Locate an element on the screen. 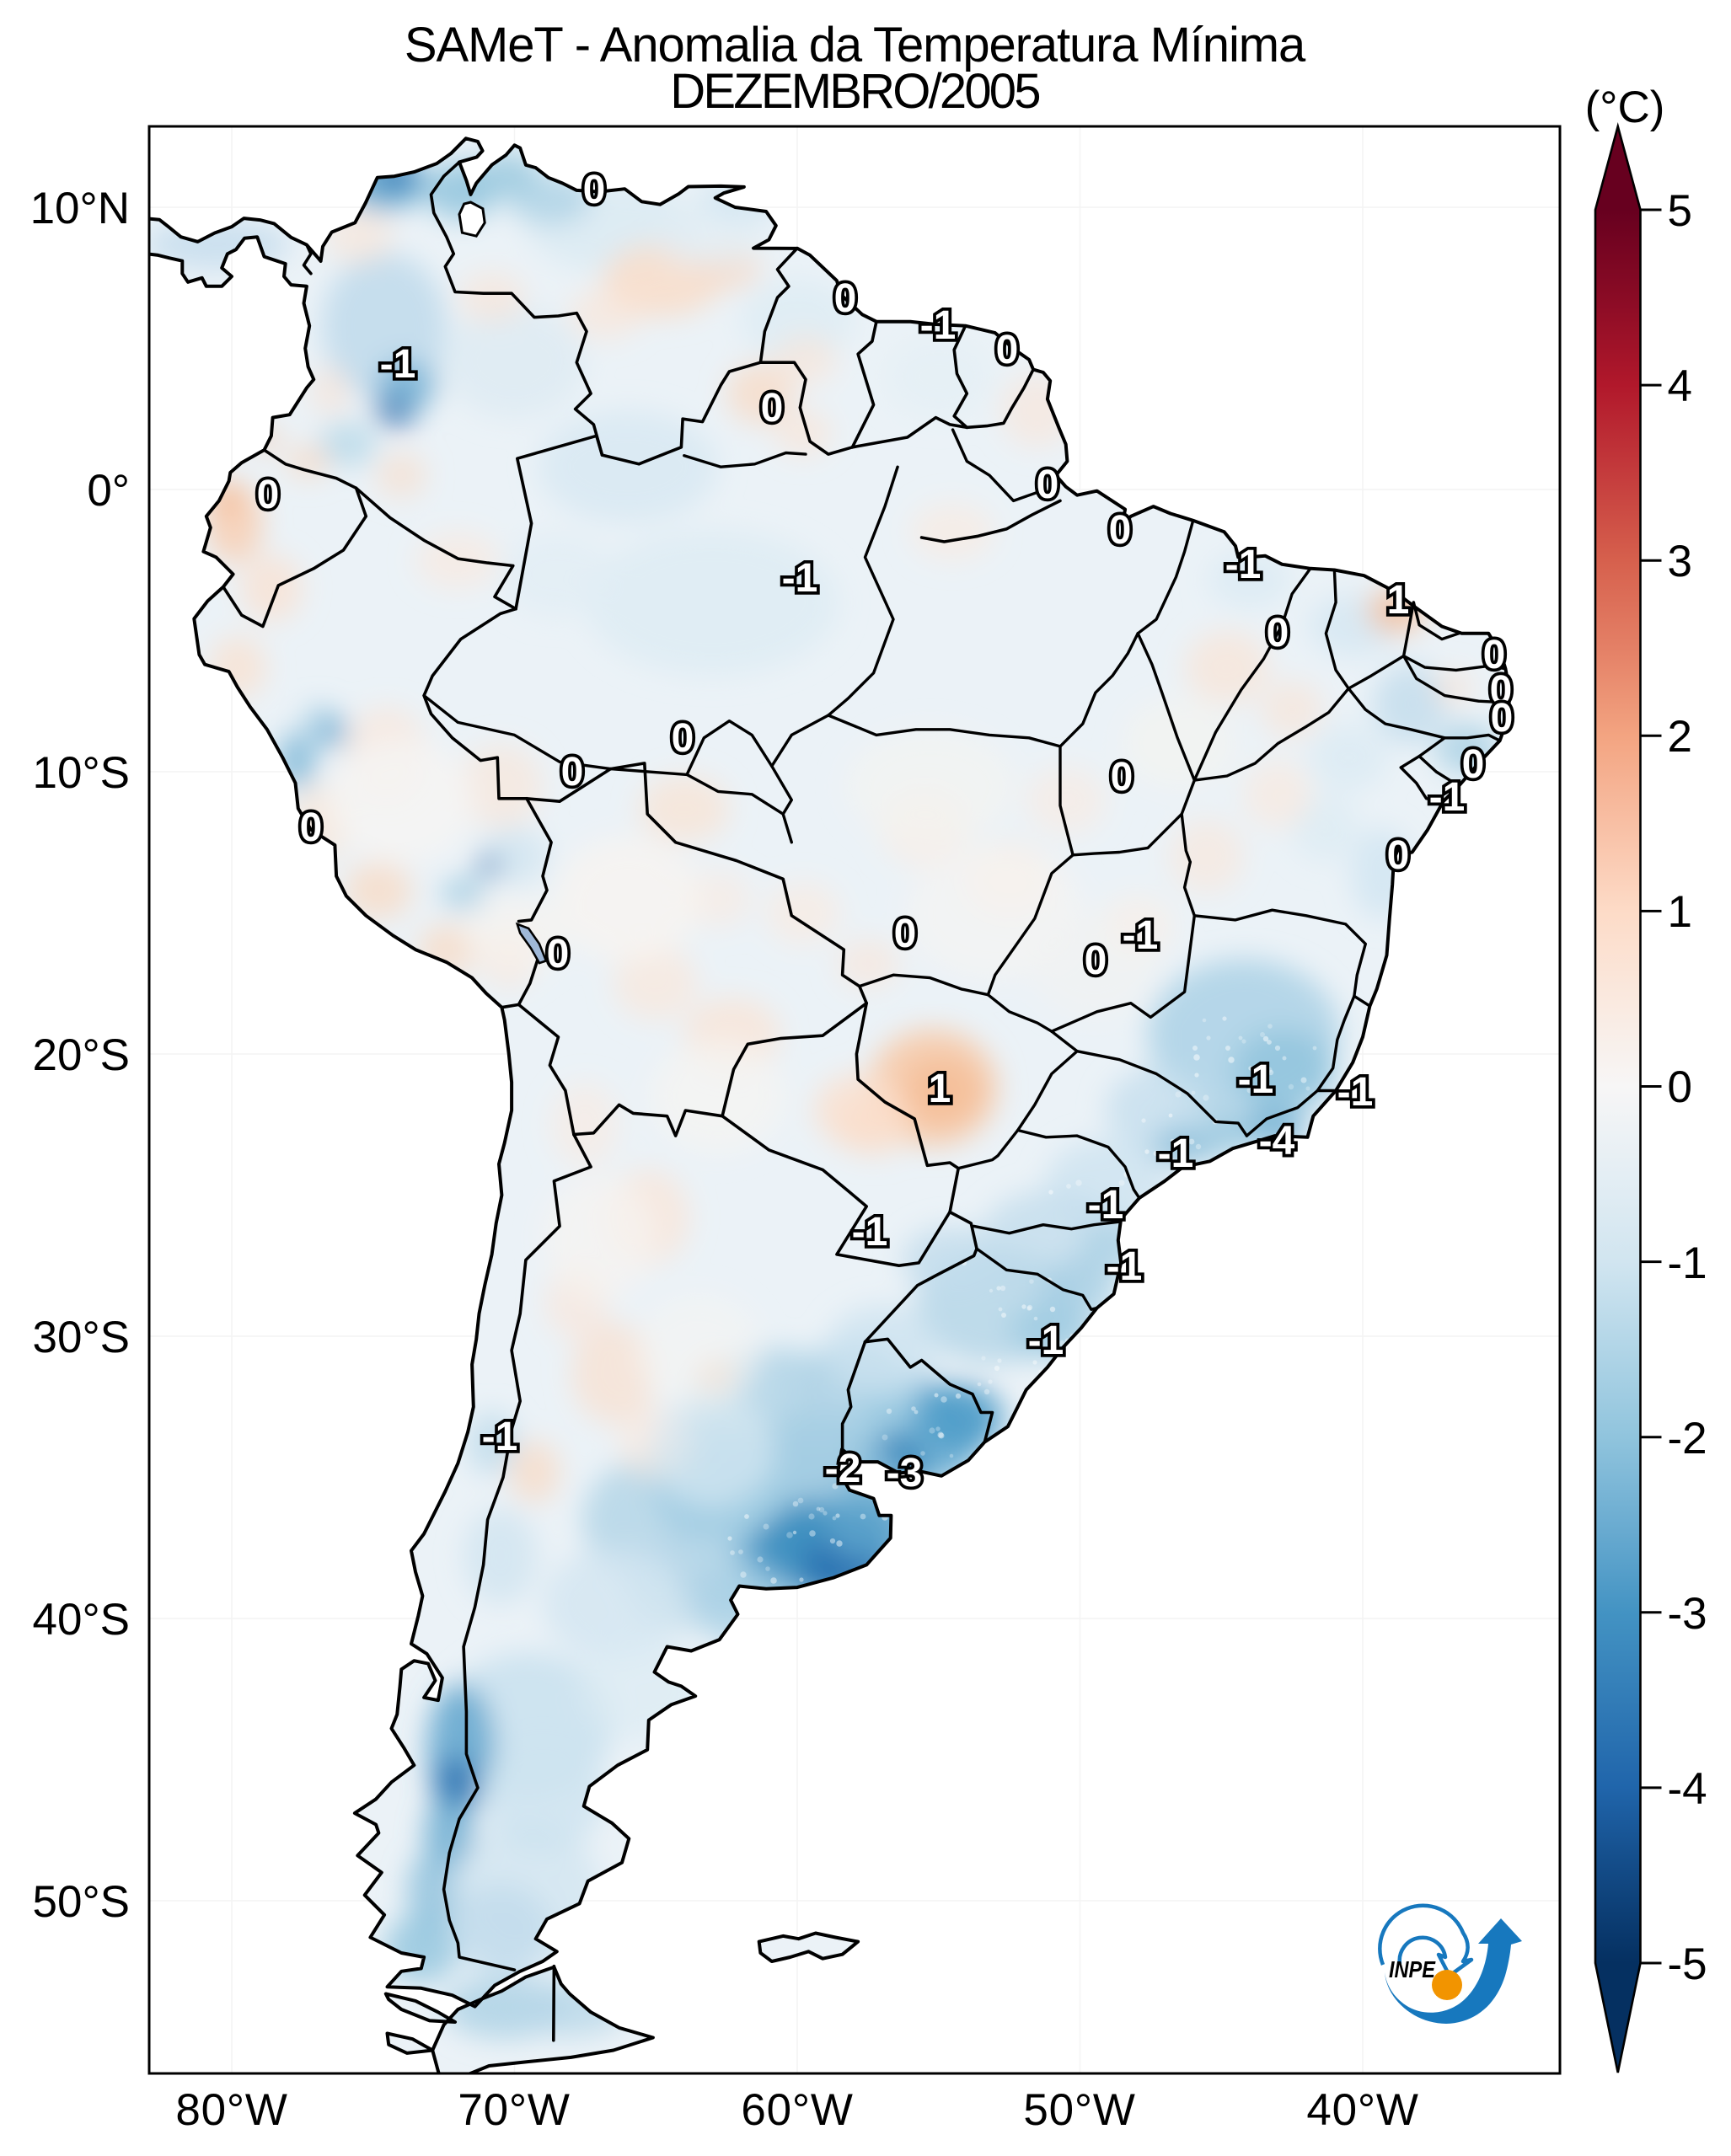  svg-text: INPE is located at coordinates (1412, 1969).